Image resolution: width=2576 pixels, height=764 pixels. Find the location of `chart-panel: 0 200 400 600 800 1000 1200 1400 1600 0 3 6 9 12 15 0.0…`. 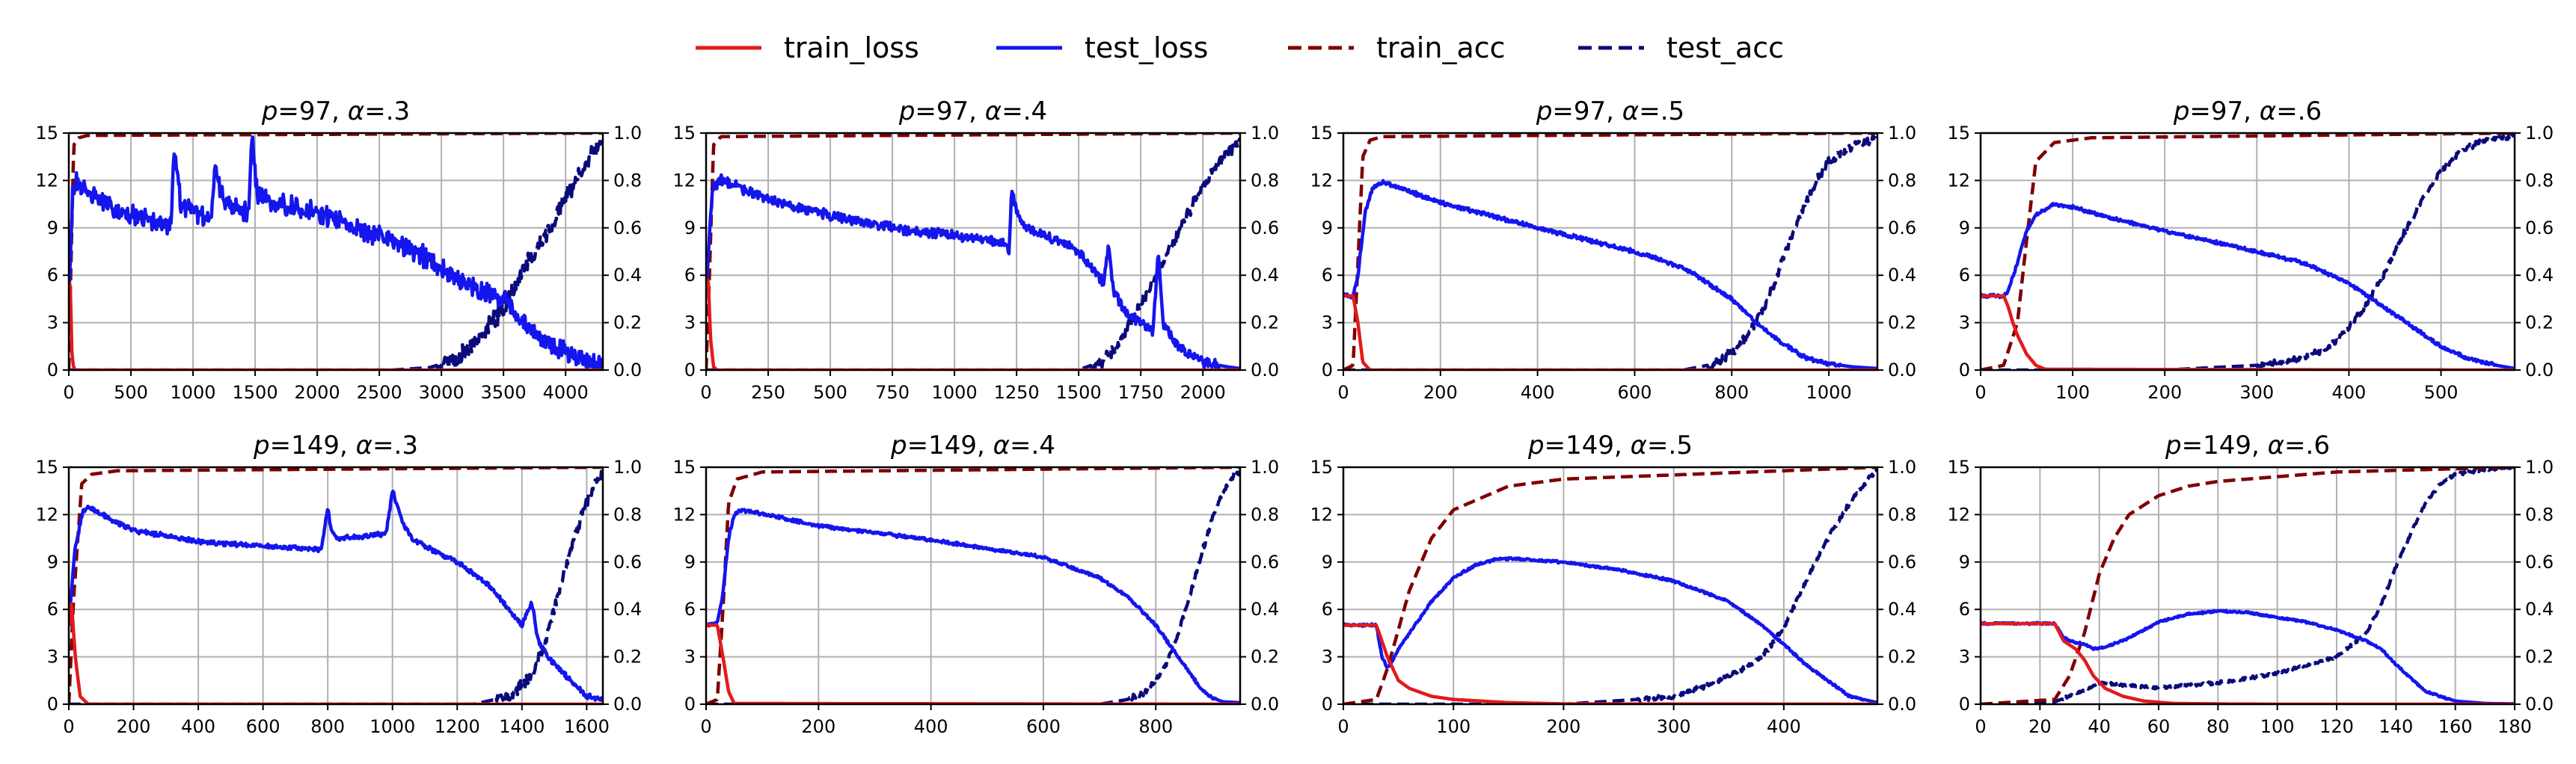

chart-panel: 0 200 400 600 800 1000 1200 1400 1600 0 3 6 9 12 15 0.0… is located at coordinates (338, 584).